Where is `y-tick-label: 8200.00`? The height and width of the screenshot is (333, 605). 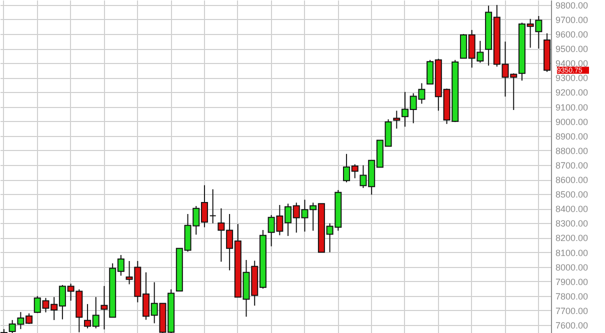
y-tick-label: 8200.00 is located at coordinates (572, 238).